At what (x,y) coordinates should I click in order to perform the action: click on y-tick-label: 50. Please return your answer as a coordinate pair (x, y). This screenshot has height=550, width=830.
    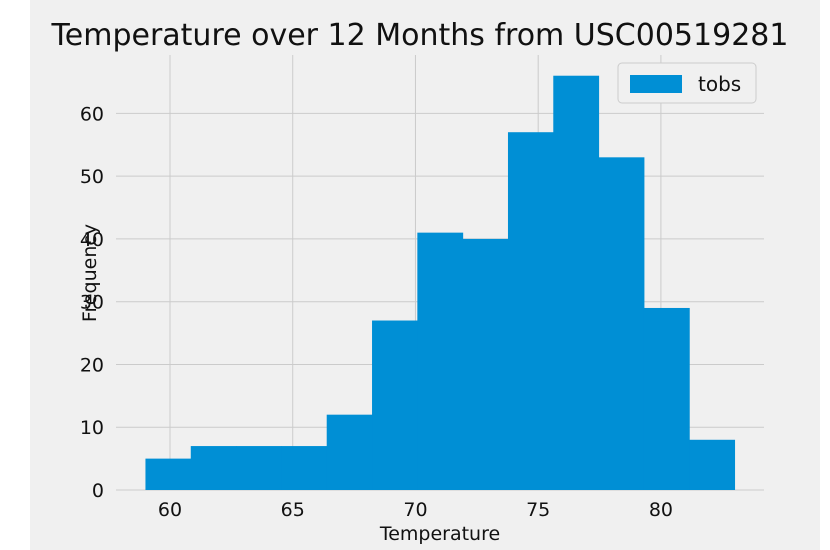
    Looking at the image, I should click on (92, 177).